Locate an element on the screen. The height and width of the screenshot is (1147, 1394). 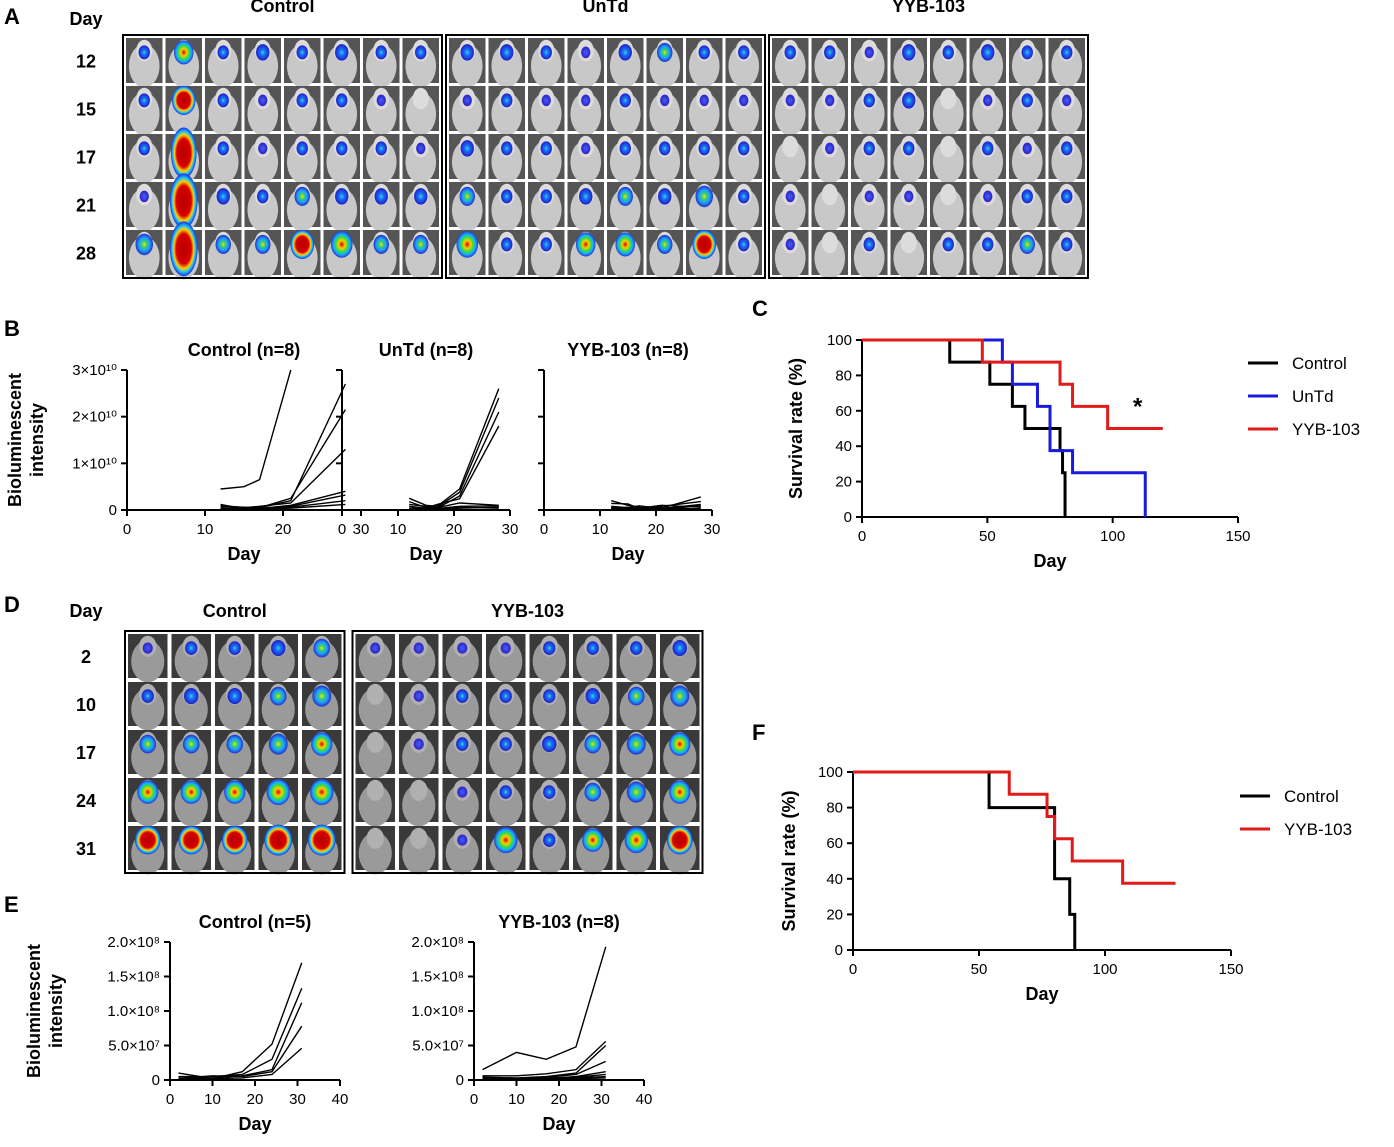
y-tick-label: 3×10¹⁰ is located at coordinates (94, 370).